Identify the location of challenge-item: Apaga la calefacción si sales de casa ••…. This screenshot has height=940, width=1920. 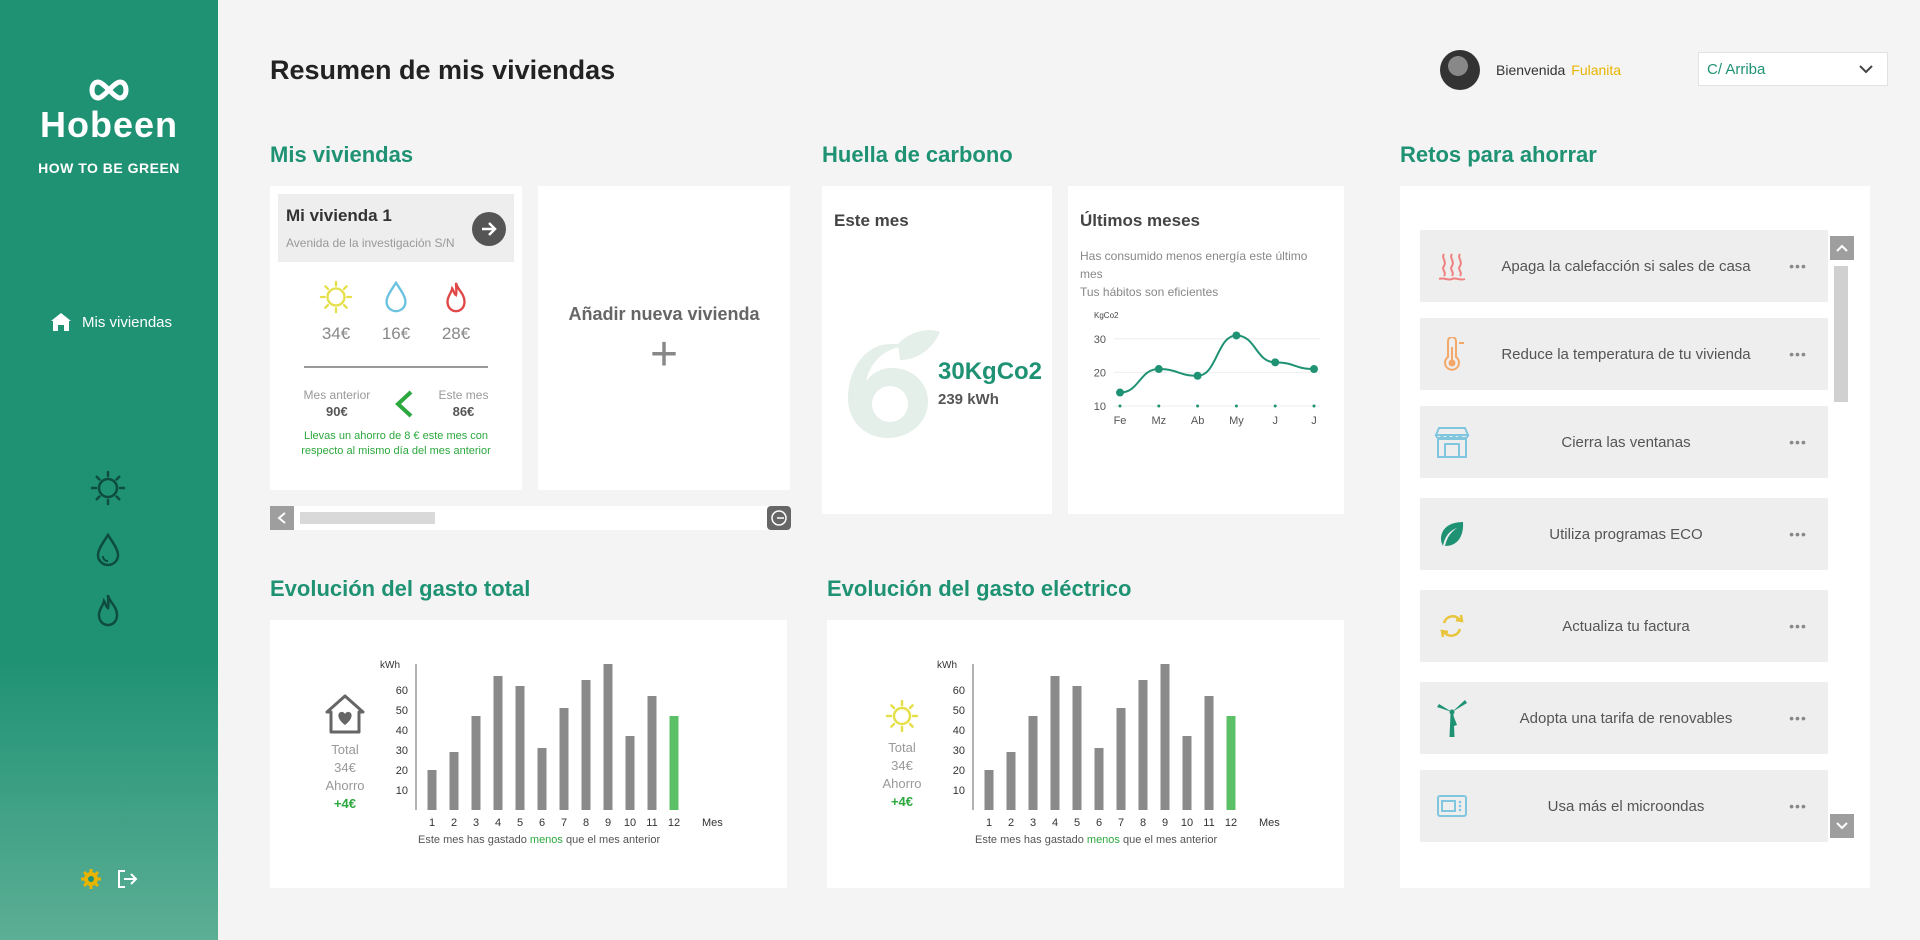
(1624, 266).